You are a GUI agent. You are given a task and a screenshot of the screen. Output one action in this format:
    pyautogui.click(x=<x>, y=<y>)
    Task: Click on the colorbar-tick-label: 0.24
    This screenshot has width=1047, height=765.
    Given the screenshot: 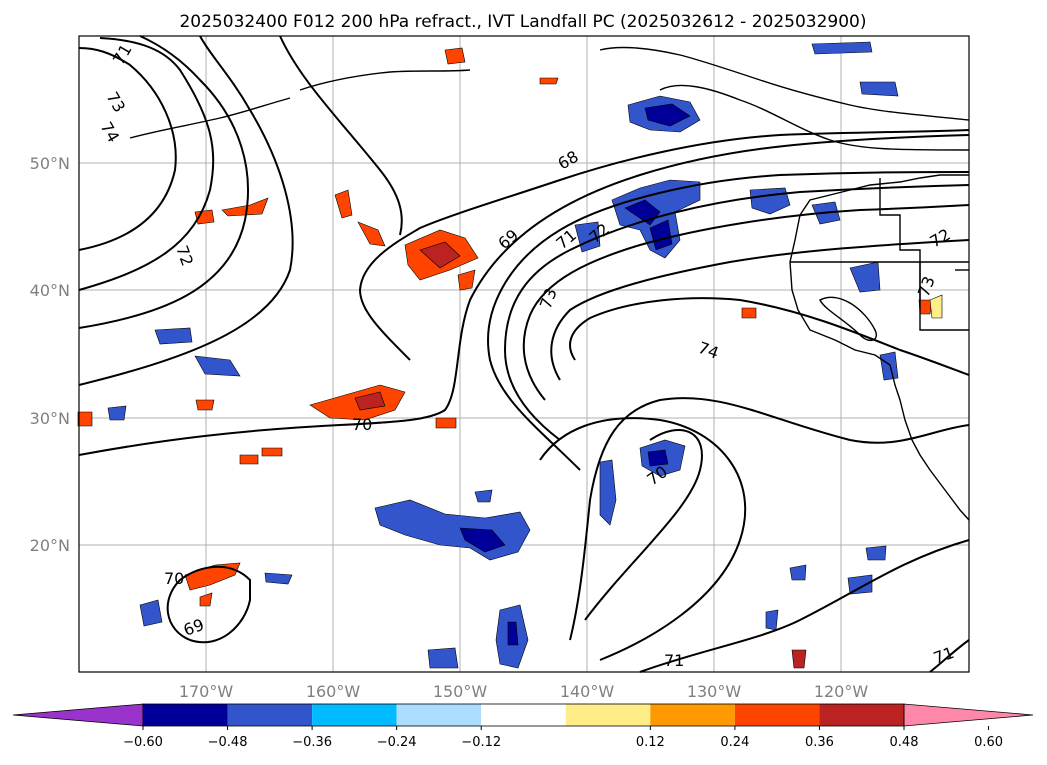 What is the action you would take?
    pyautogui.click(x=734, y=742)
    